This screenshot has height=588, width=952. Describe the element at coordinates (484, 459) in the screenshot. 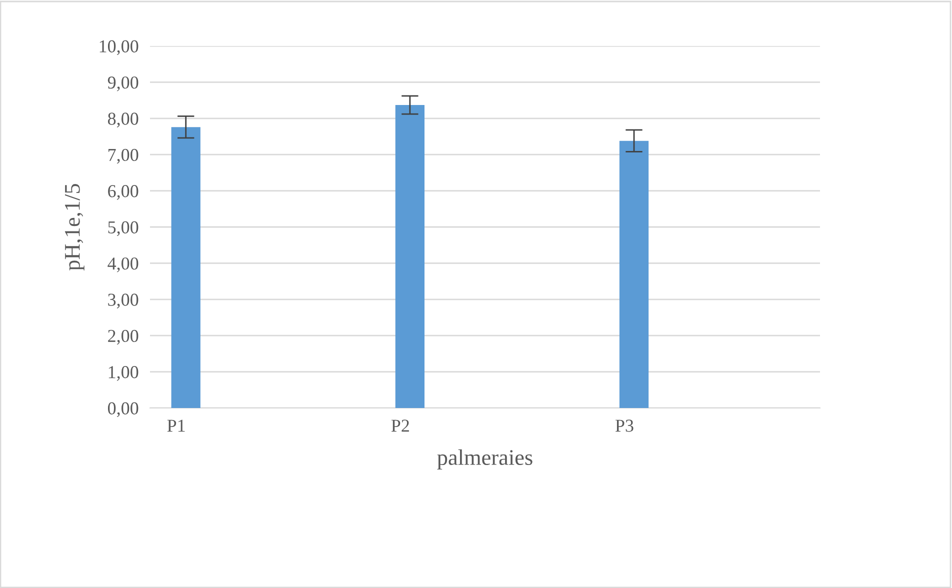

I see `x-axis-title: palmeraies` at that location.